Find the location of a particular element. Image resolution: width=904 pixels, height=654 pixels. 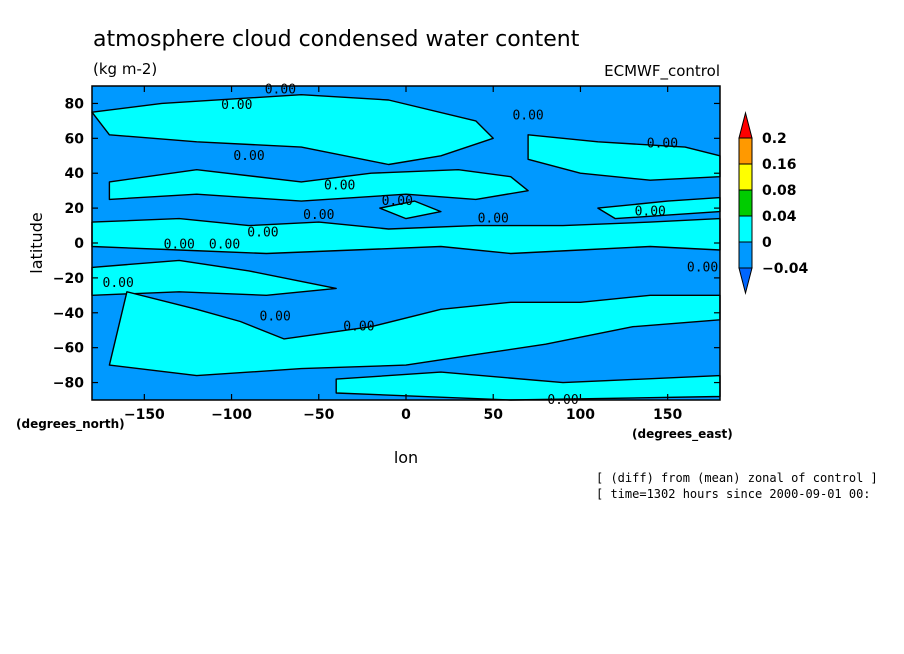

y-tick-label: −80 is located at coordinates (68, 384).